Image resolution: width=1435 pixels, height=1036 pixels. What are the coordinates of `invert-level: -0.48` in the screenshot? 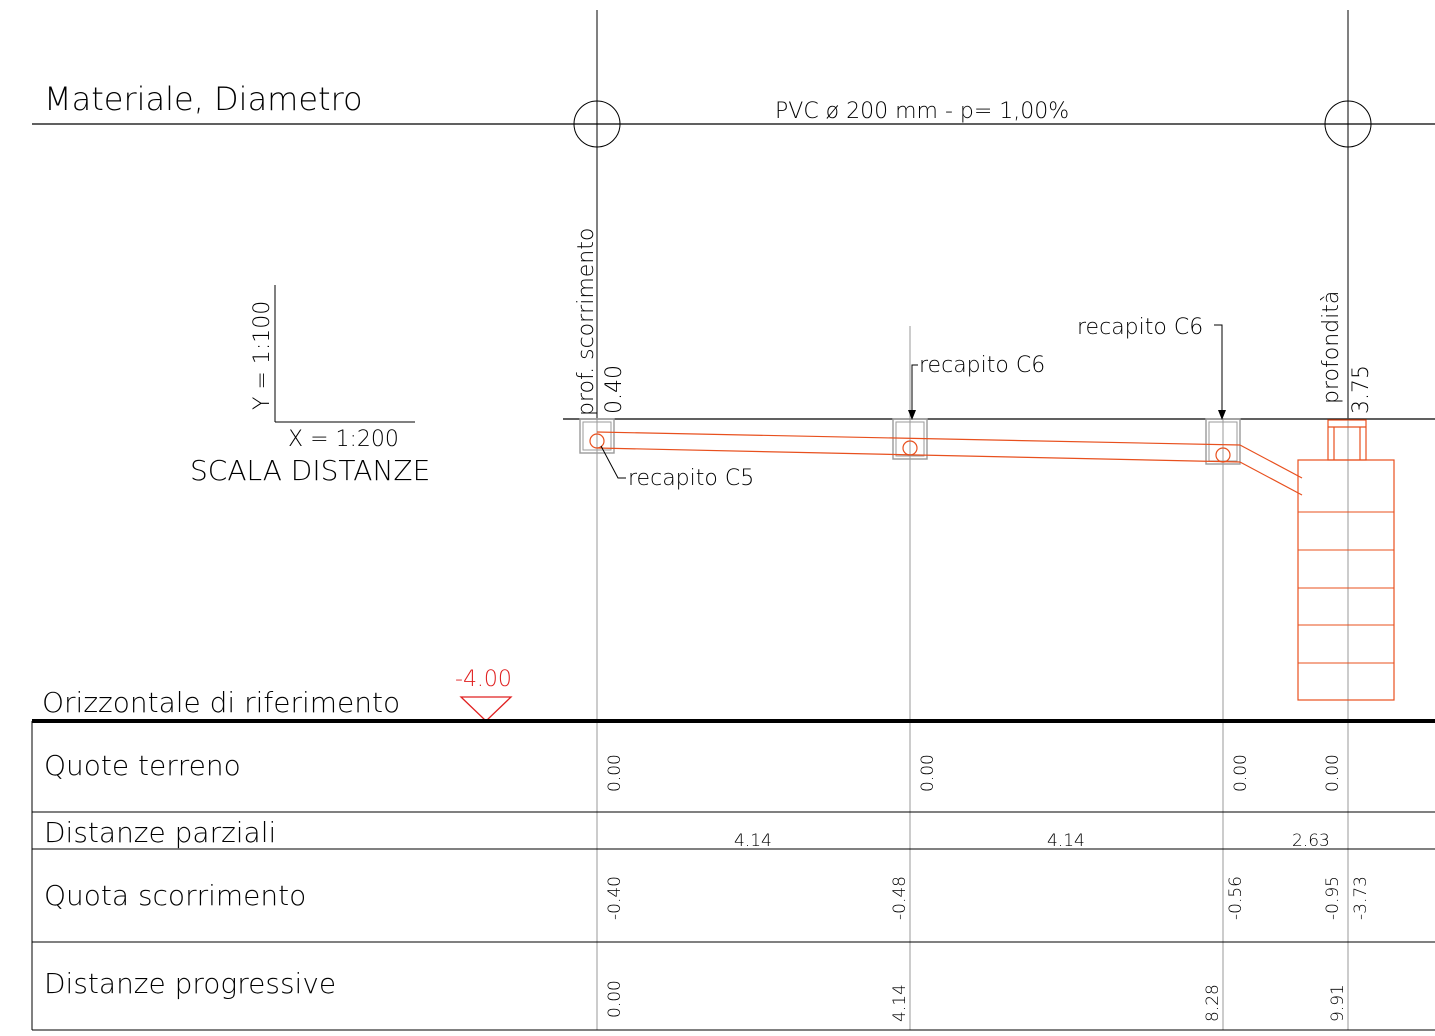 It's located at (900, 898).